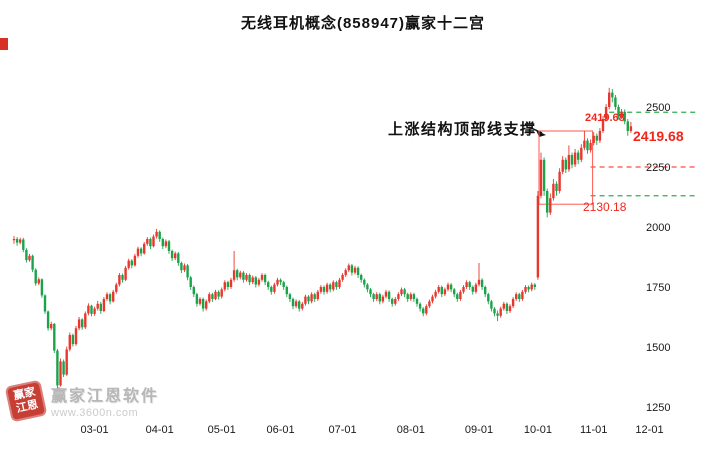  I want to click on current-price-label: 2419.68, so click(658, 136).